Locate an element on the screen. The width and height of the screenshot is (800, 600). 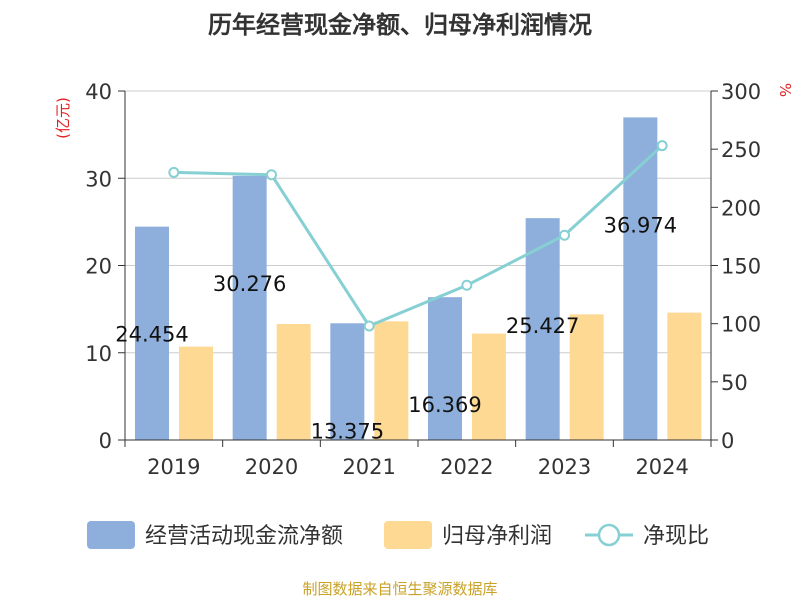
legend-swatch-cash-flow is located at coordinates (111, 535).